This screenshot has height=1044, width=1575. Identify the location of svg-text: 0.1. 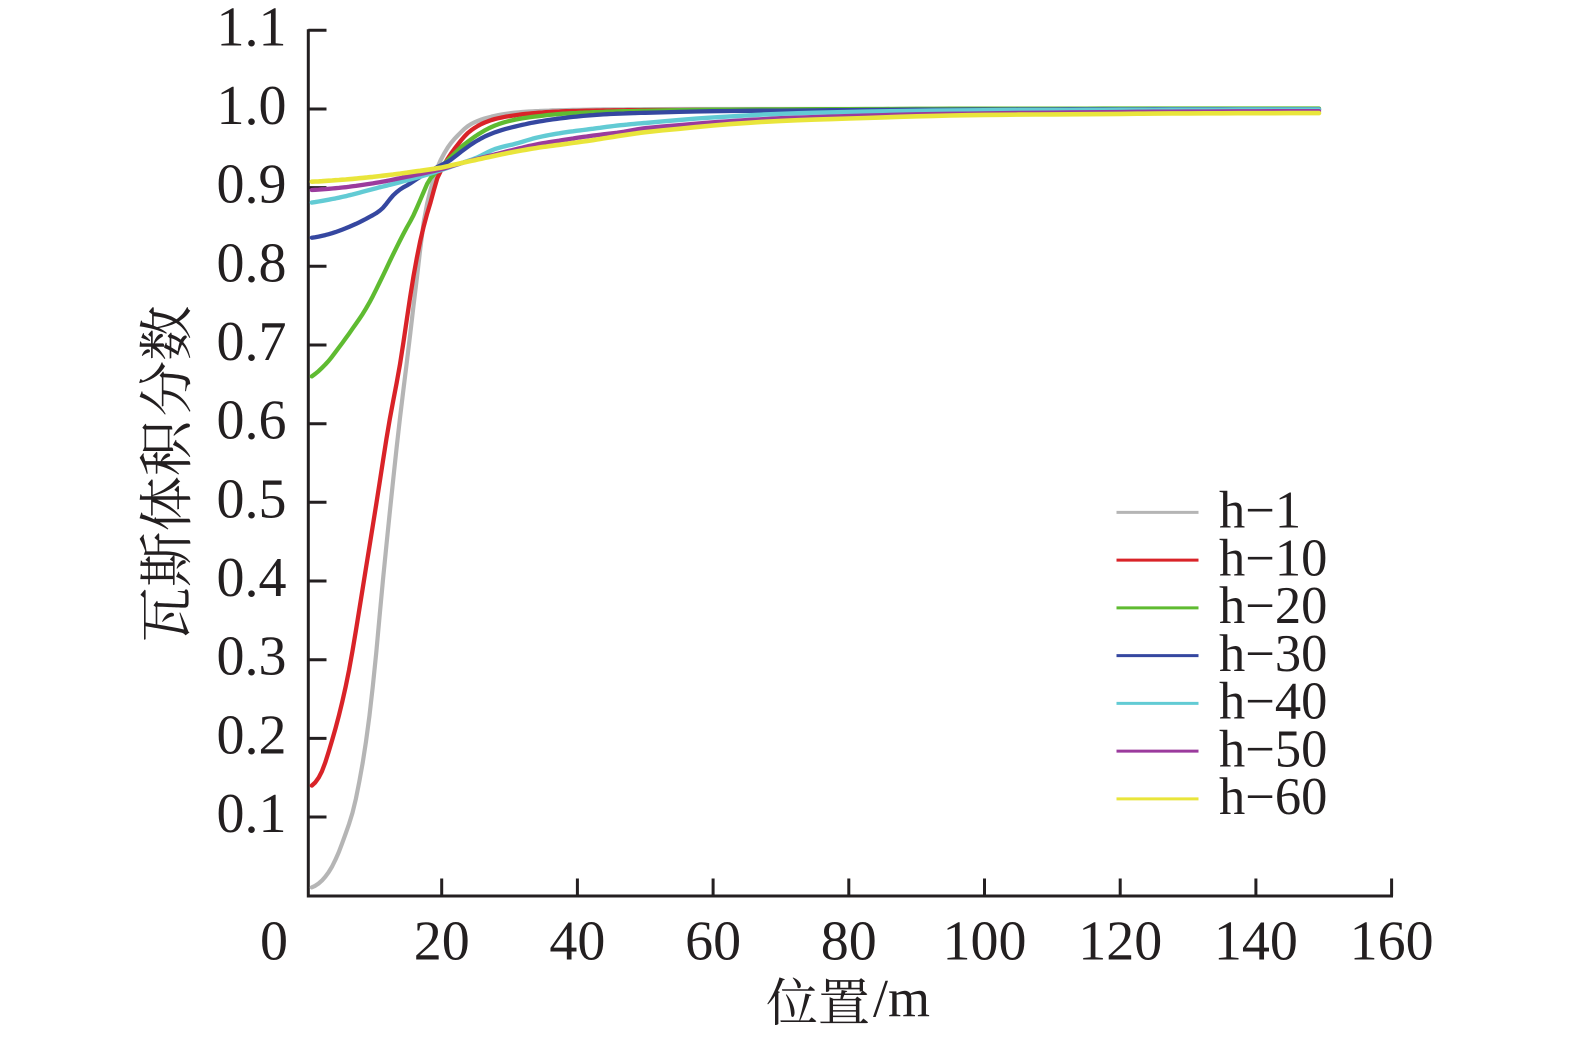
(252, 814).